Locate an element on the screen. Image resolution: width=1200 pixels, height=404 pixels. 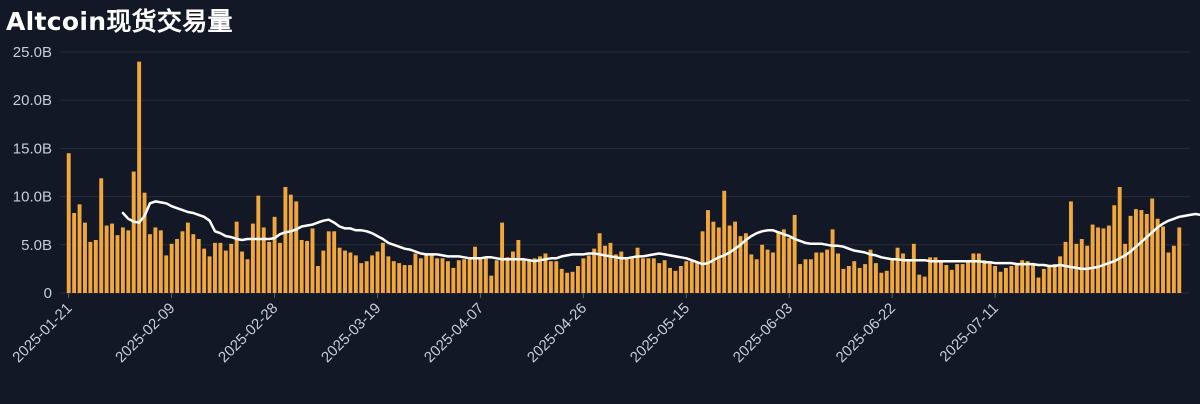
x-tick-label: 2025-01-21 is located at coordinates (42, 333).